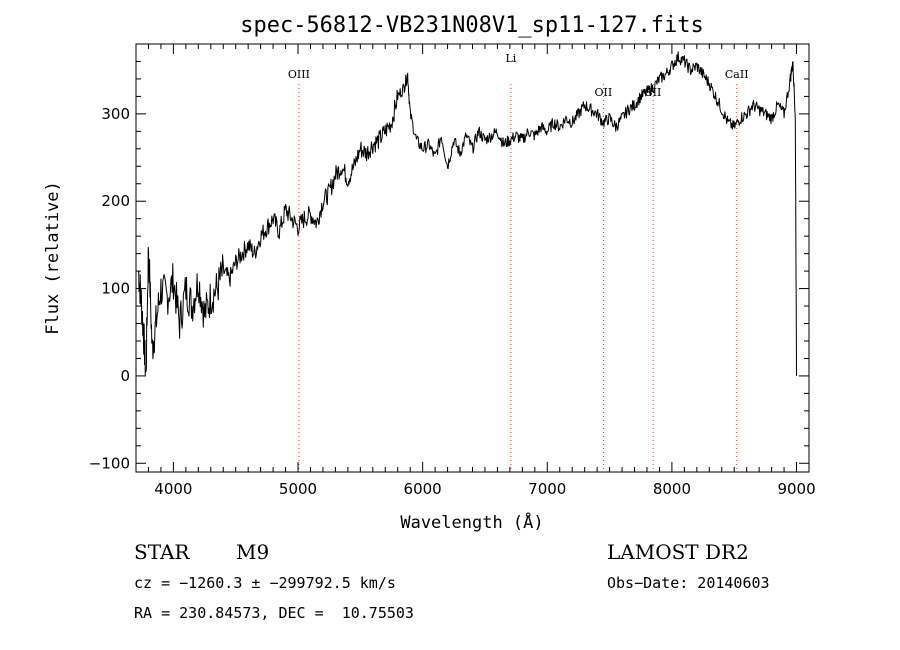  I want to click on x-tick-label: 7000, so click(547, 489).